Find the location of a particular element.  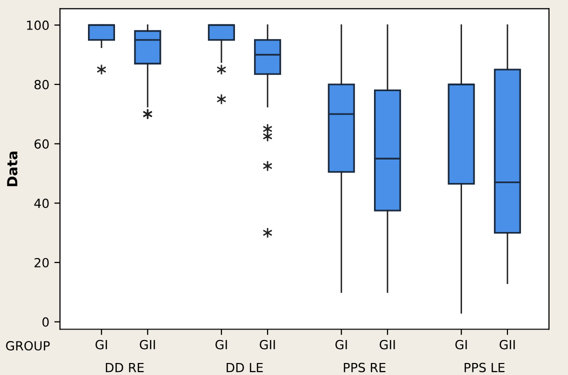

y-tick-label: 40 is located at coordinates (41, 203).